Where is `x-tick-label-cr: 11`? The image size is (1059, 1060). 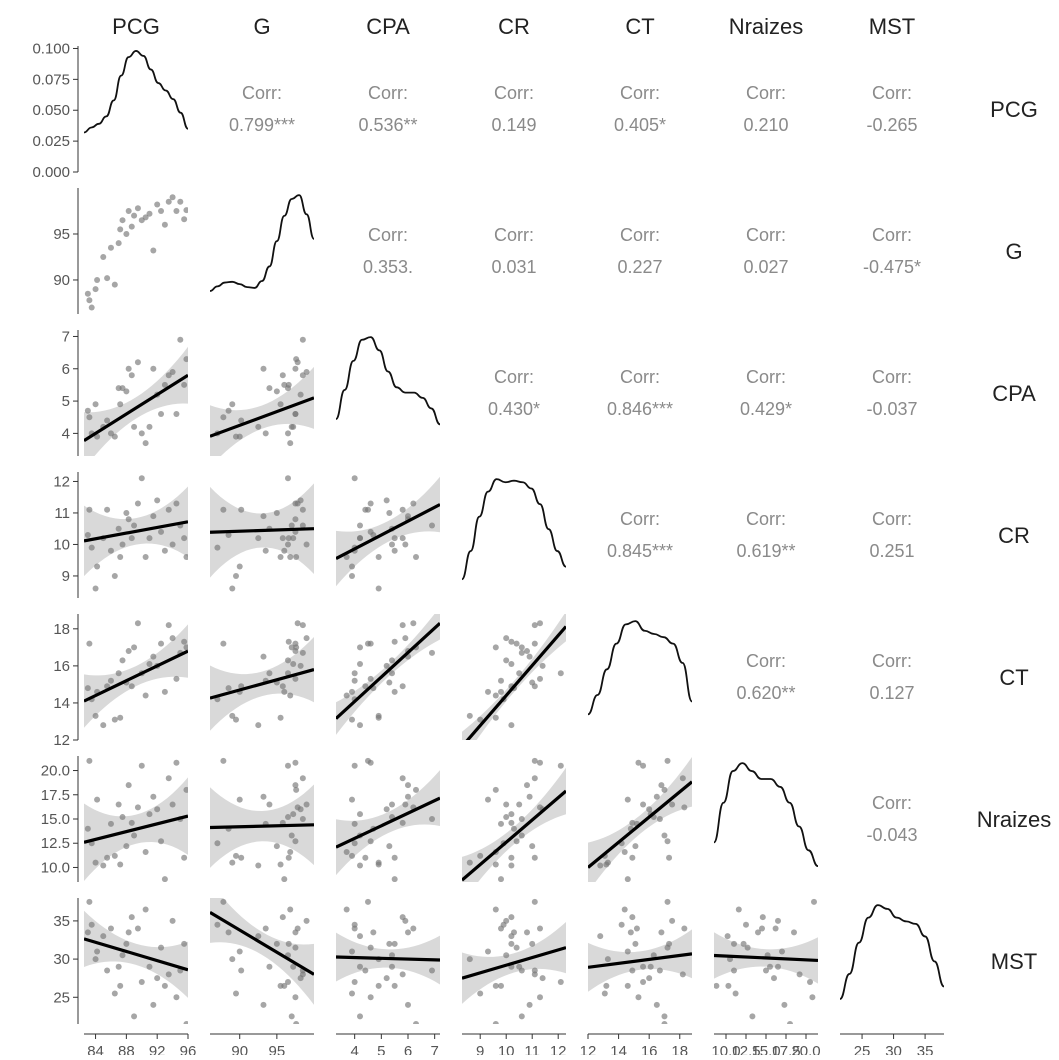 x-tick-label-cr: 11 is located at coordinates (532, 1049).